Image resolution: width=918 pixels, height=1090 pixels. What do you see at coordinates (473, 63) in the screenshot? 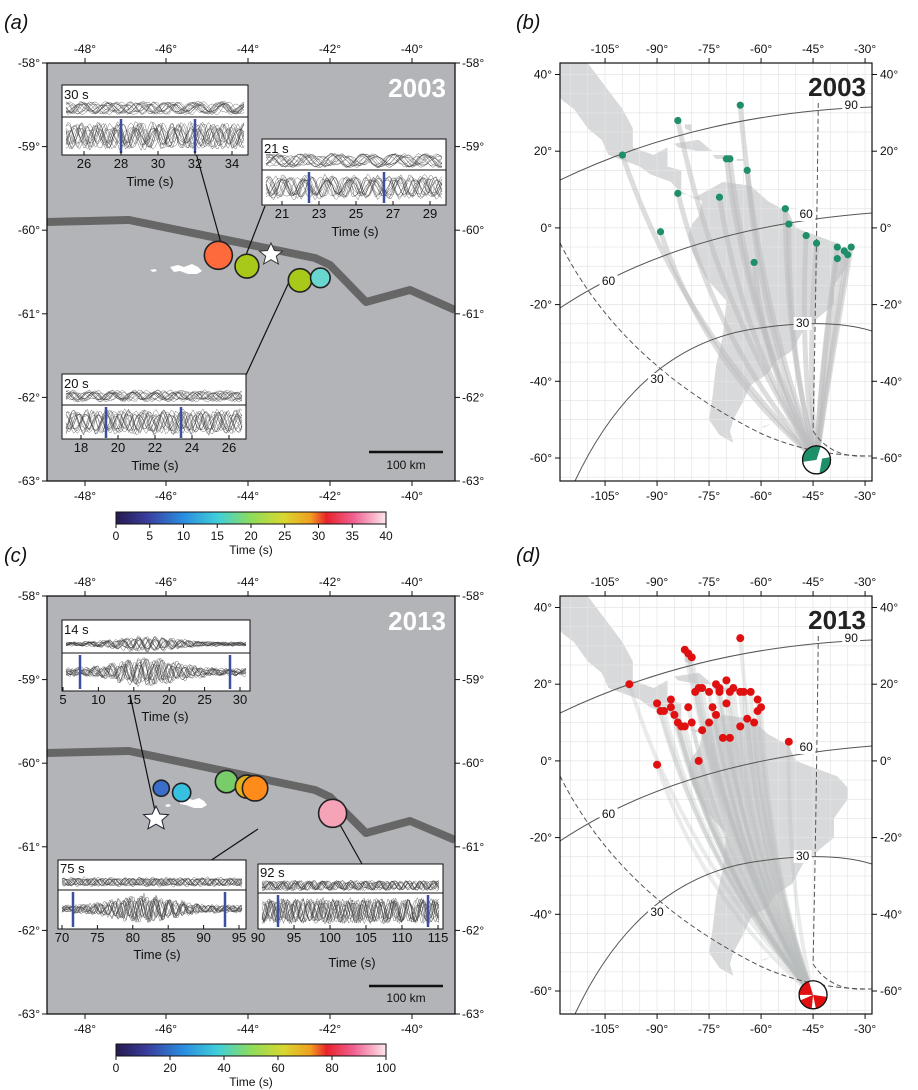
I see `y-tick-label-right: -58°` at bounding box center [473, 63].